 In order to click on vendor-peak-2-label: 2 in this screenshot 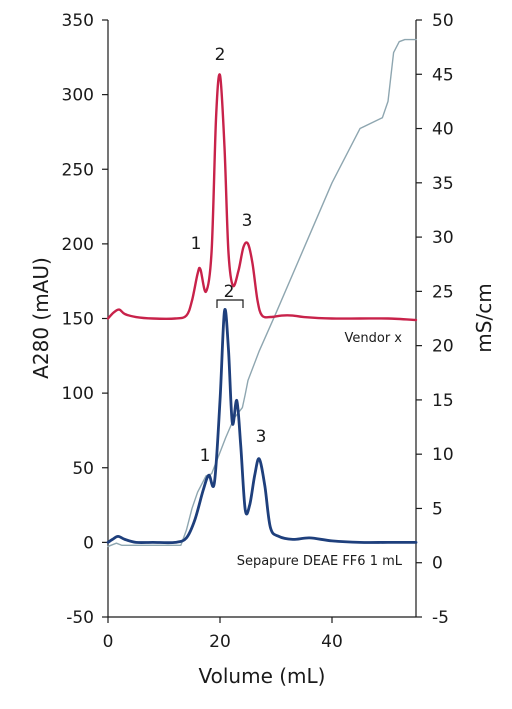, I will do `click(220, 55)`.